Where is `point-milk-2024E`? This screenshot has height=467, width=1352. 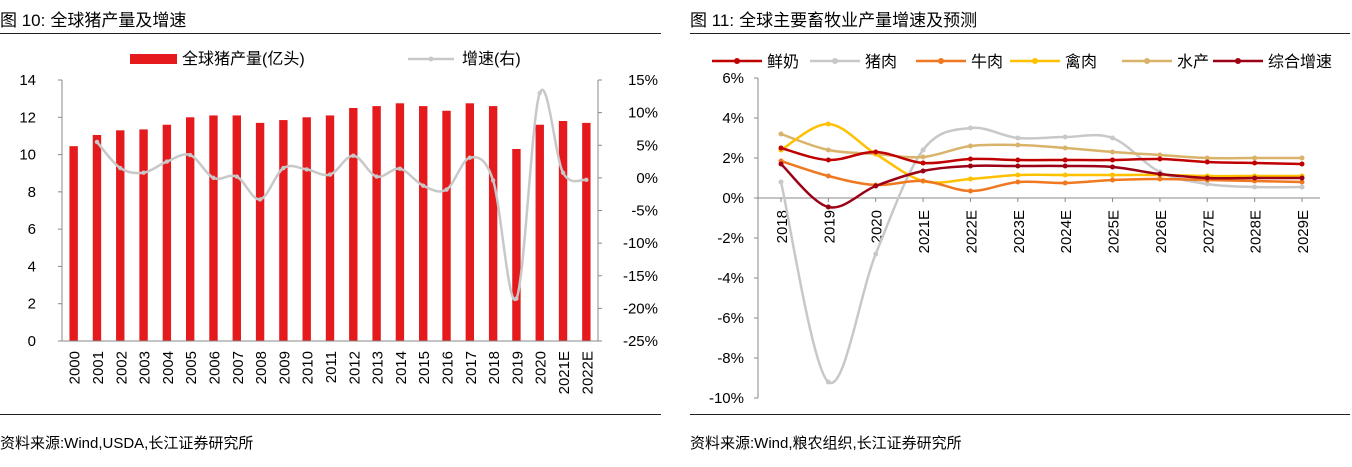
point-milk-2024E is located at coordinates (1065, 160).